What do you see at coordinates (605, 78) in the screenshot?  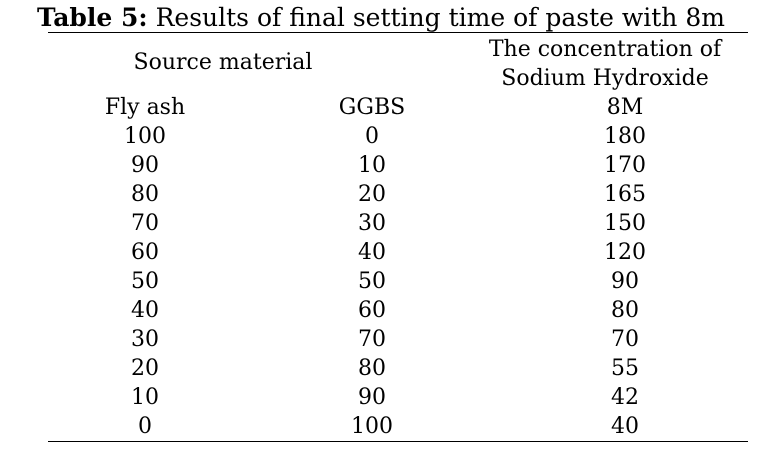 I see `concentration-header-line2: Sodium Hydroxide` at bounding box center [605, 78].